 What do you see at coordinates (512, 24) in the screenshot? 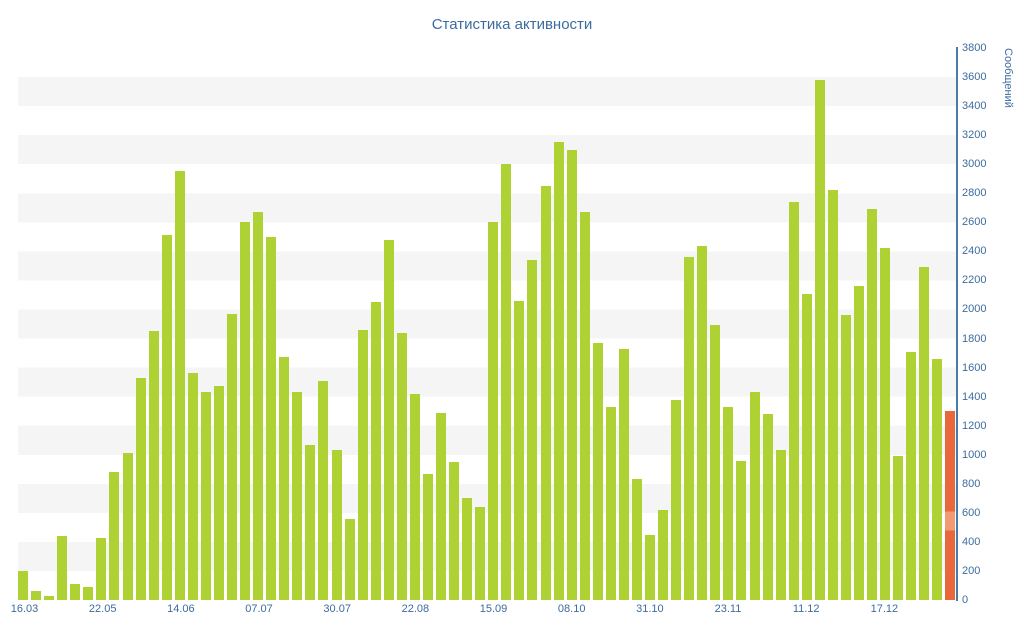
I see `chart-title: Статистика активности` at bounding box center [512, 24].